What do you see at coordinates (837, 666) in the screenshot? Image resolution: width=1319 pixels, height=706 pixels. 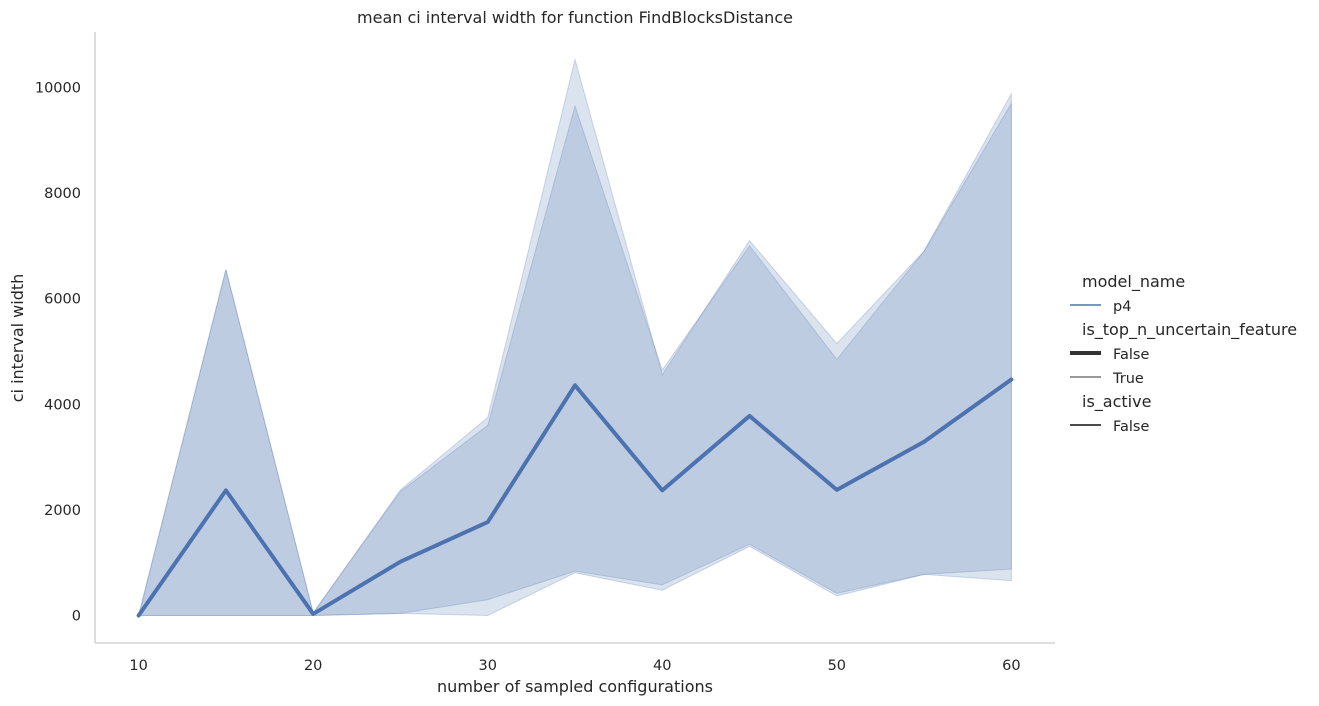 I see `x-tick-label: 50` at bounding box center [837, 666].